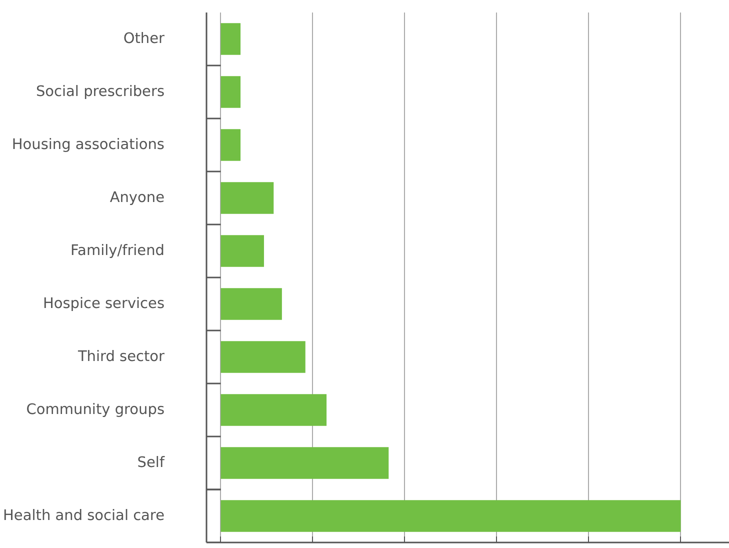 This screenshot has height=548, width=729. I want to click on y-tick-label: Family/friend, so click(117, 251).